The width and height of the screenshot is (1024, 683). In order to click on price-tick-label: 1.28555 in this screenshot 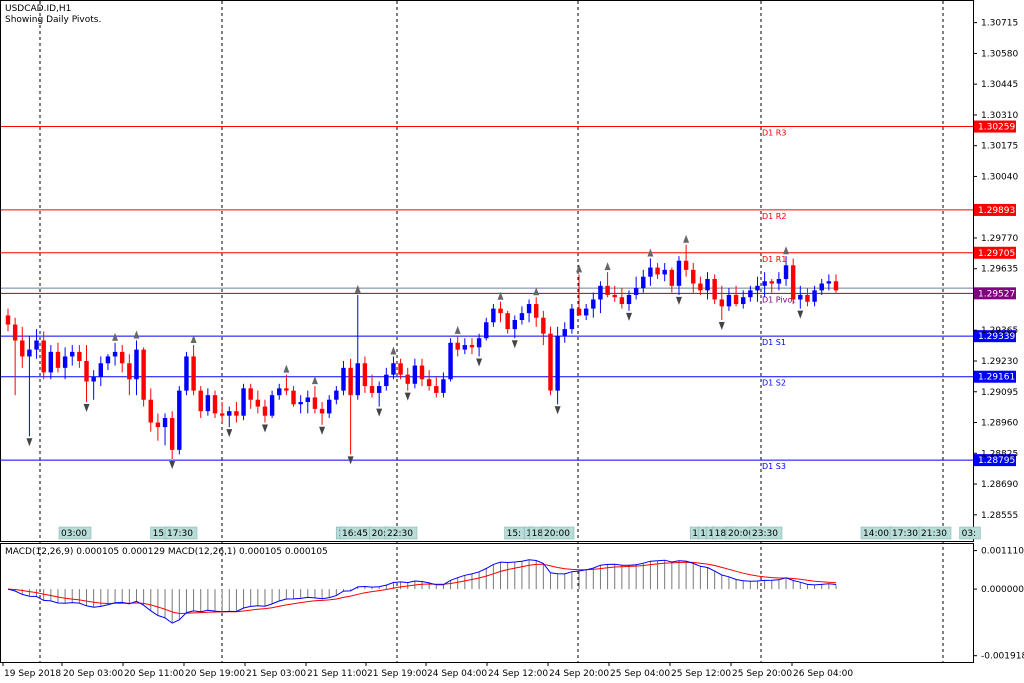, I will do `click(999, 516)`.